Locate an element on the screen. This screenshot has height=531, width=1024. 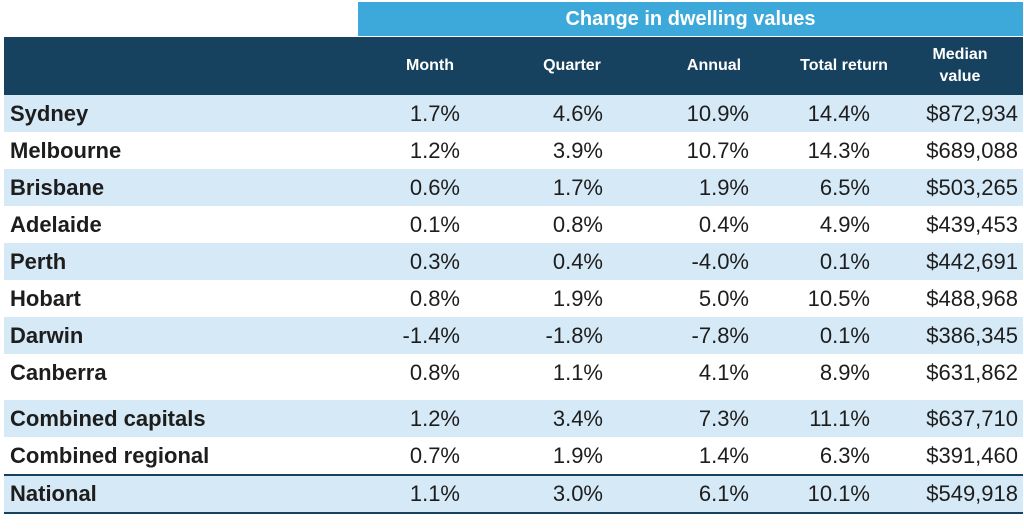
annual-cell: 10.7% is located at coordinates (717, 150).